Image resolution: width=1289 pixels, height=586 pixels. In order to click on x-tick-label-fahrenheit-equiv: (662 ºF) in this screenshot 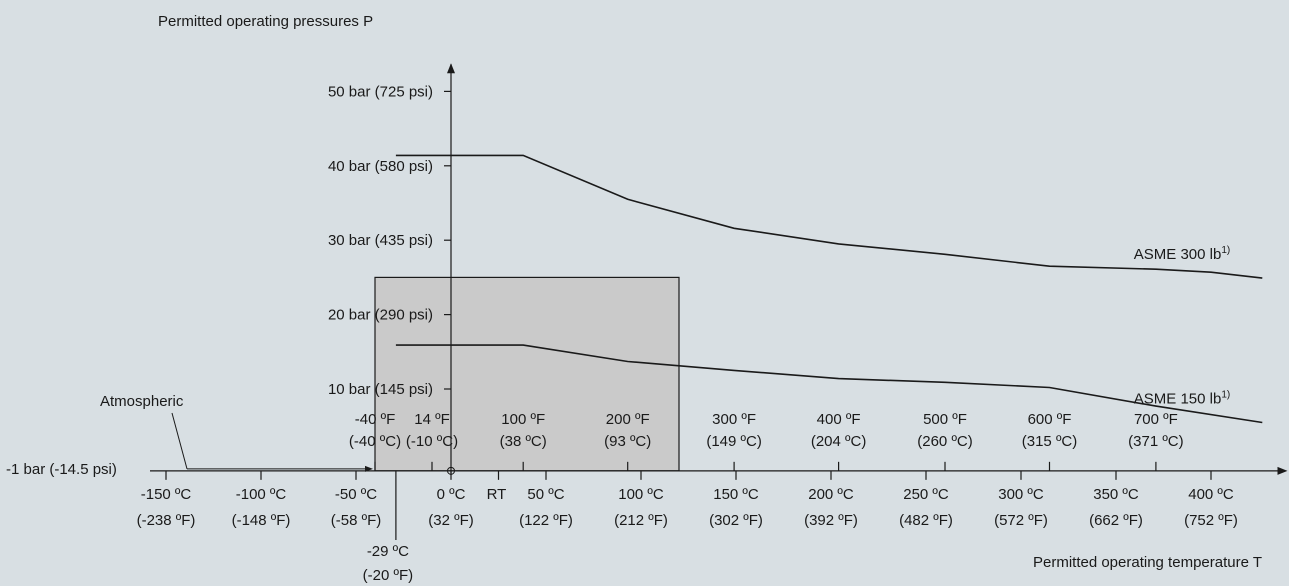, I will do `click(1116, 520)`.